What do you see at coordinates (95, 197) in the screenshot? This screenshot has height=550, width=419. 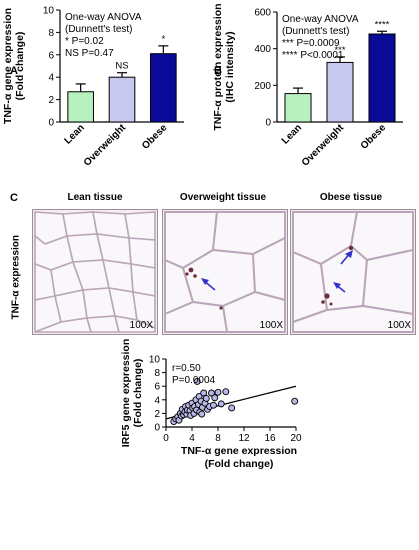 I see `lean-tissue-title: Lean tissue` at bounding box center [95, 197].